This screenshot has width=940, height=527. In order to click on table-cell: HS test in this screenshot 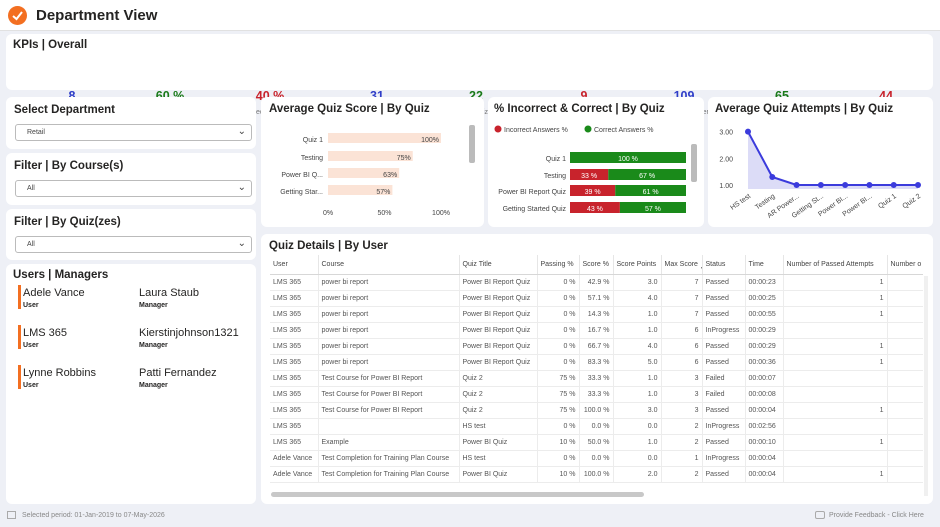, I will do `click(498, 426)`.